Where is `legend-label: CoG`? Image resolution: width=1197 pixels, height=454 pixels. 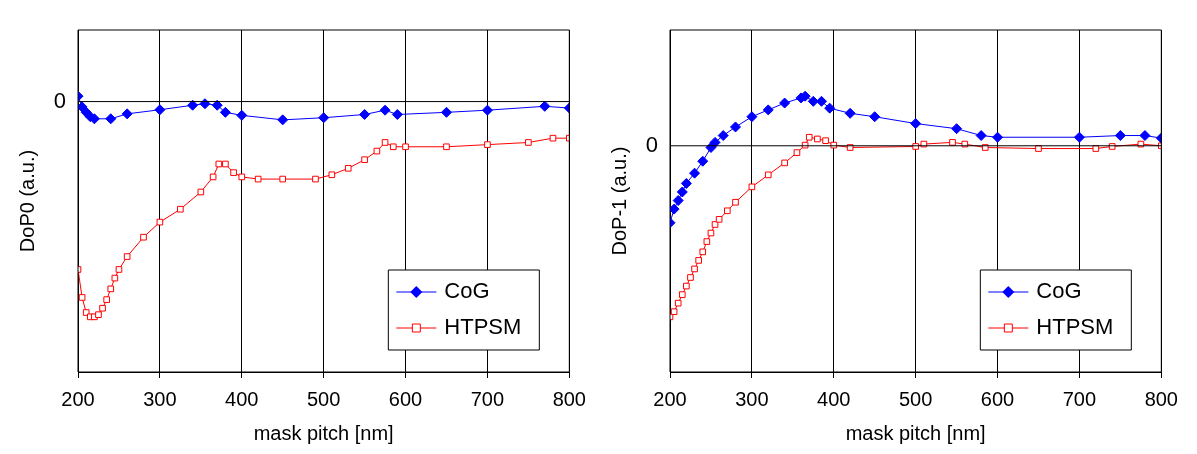
legend-label: CoG is located at coordinates (467, 291).